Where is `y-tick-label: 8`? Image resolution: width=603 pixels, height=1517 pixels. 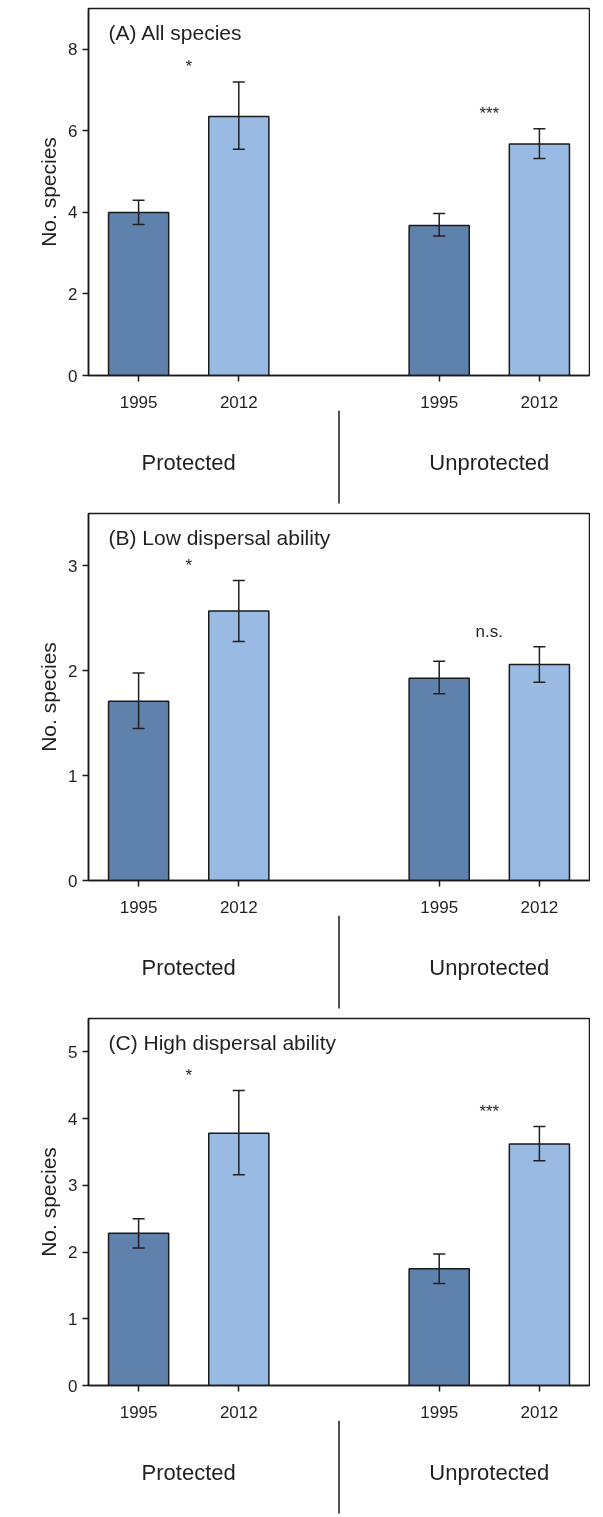
y-tick-label: 8 is located at coordinates (73, 50).